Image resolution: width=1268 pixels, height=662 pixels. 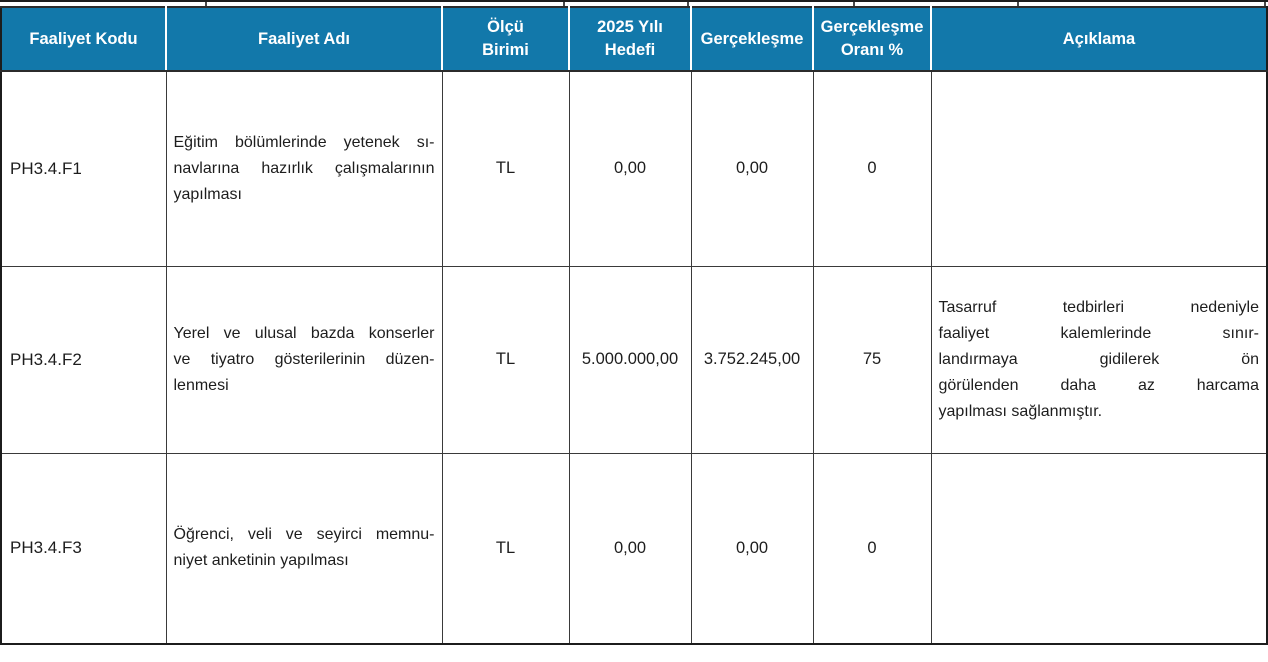 What do you see at coordinates (872, 359) in the screenshot?
I see `cell-ratio: 75` at bounding box center [872, 359].